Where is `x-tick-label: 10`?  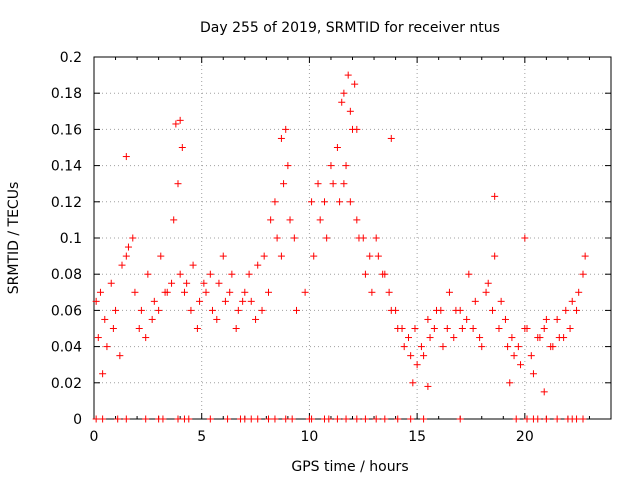 x-tick-label: 10 is located at coordinates (310, 437).